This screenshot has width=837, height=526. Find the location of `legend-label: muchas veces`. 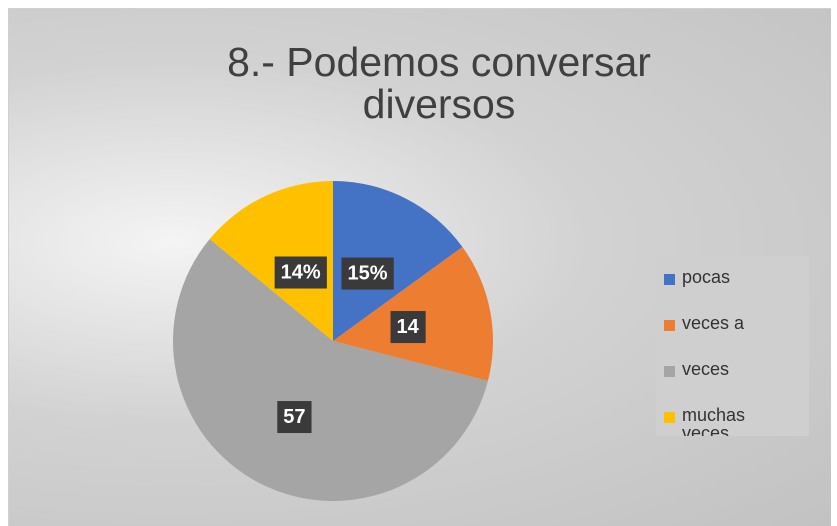

legend-label: muchas veces is located at coordinates (714, 420).